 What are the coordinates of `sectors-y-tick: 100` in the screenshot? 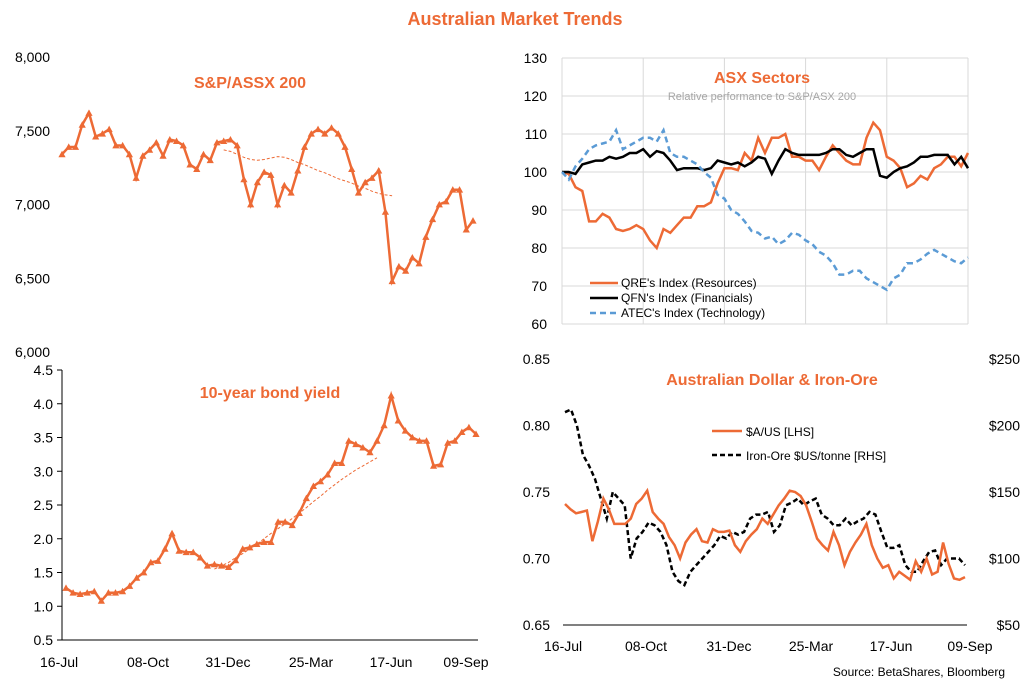 It's located at (536, 172).